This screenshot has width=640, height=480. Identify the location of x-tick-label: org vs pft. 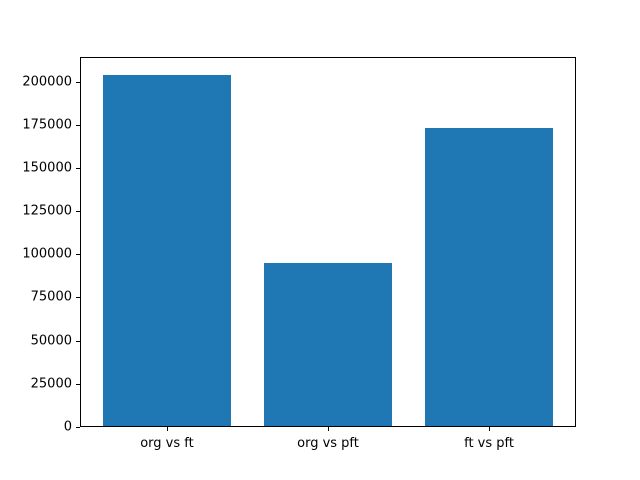
(328, 443).